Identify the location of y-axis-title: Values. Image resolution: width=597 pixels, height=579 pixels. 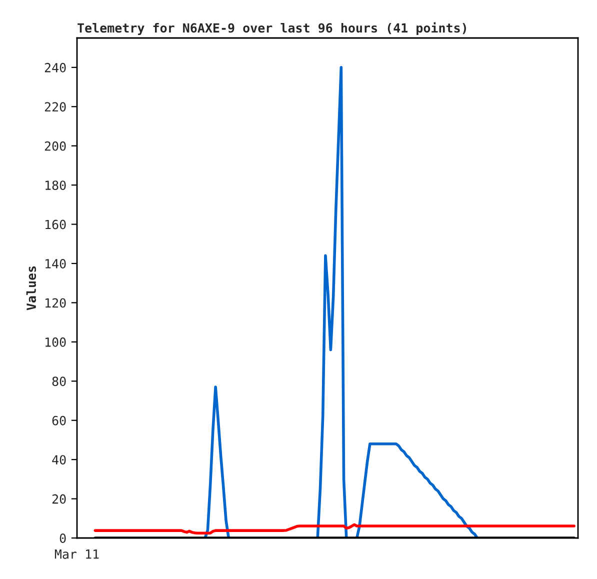
(31, 288).